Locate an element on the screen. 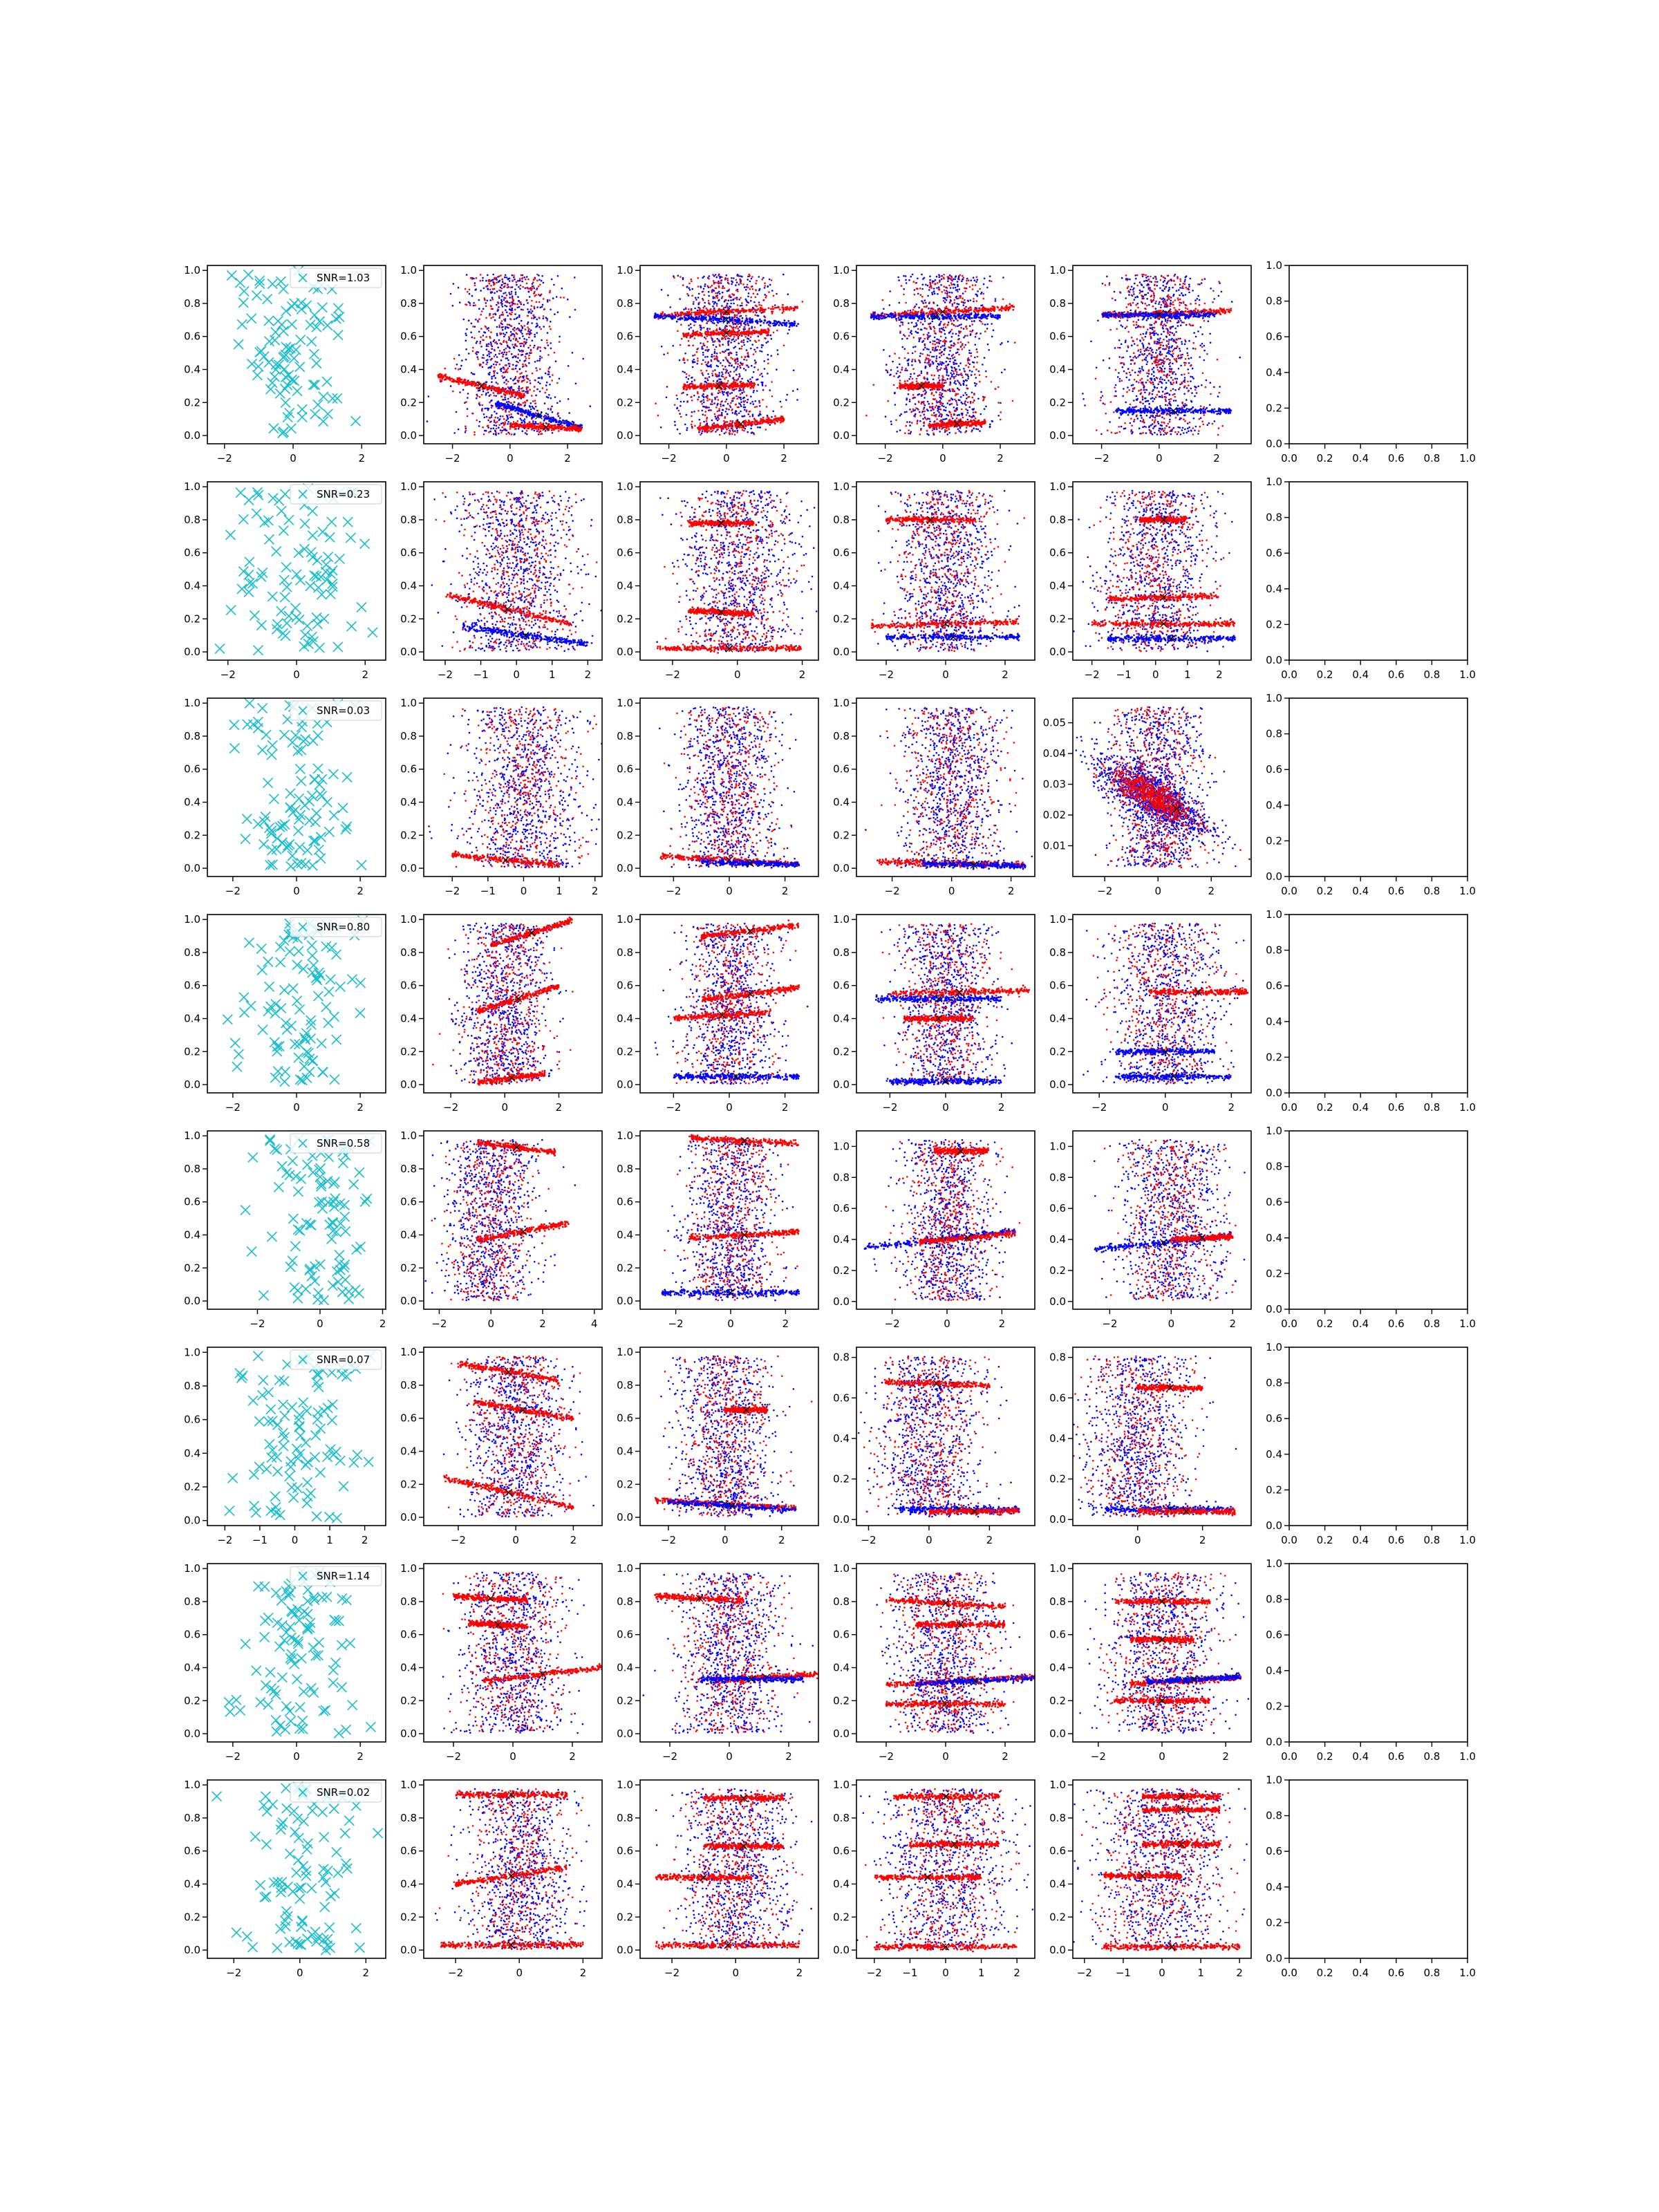 This screenshot has height=2212, width=1659. x-tick-label: −2 is located at coordinates (453, 459).